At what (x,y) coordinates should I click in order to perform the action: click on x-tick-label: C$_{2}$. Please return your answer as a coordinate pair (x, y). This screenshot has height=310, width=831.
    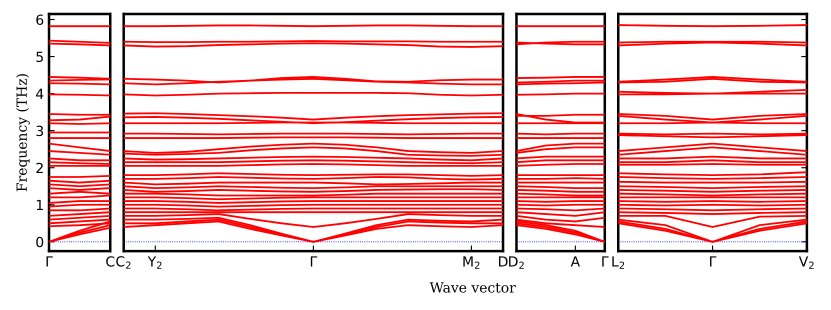
    Looking at the image, I should click on (123, 262).